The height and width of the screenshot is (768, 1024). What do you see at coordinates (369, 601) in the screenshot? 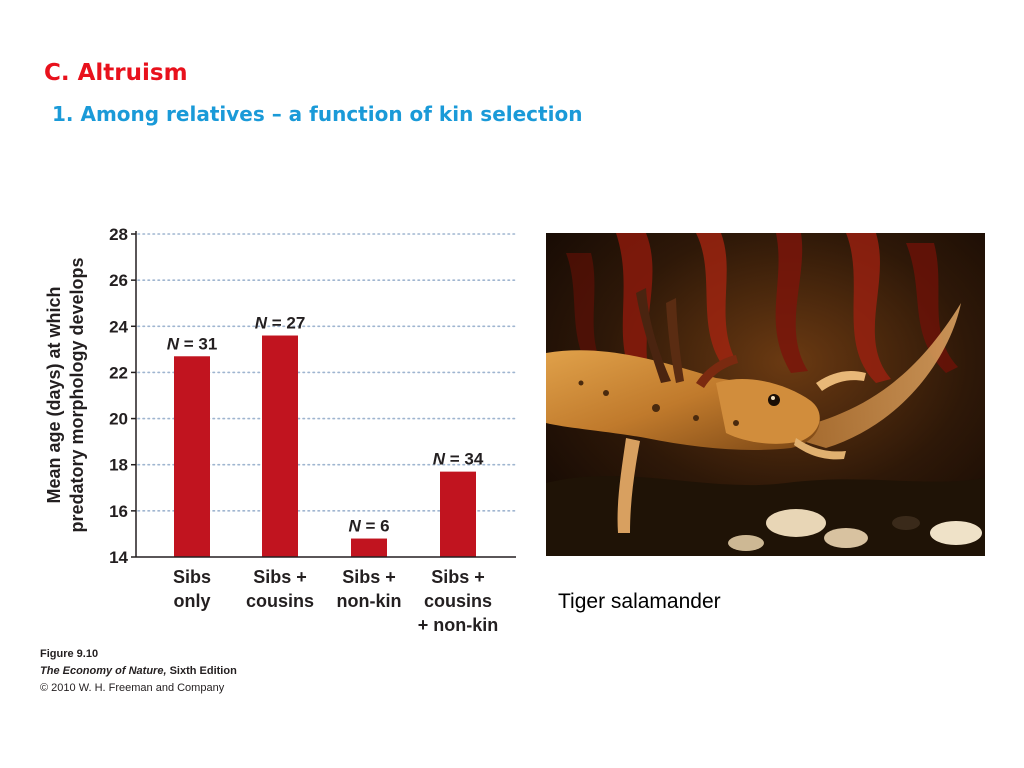
I see `category-label: non-kin` at bounding box center [369, 601].